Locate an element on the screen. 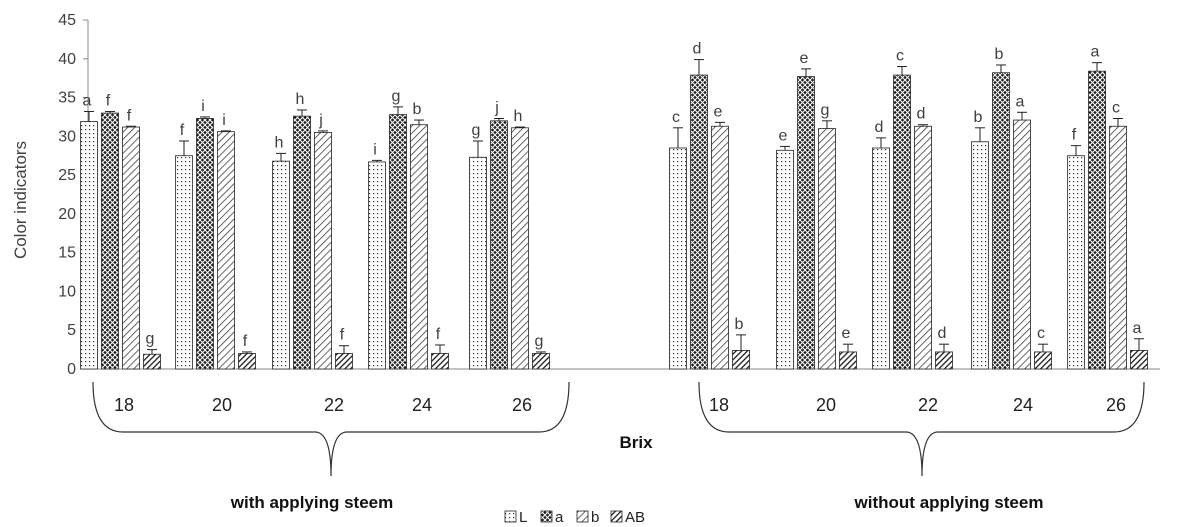 The width and height of the screenshot is (1177, 527). y-tick-label: 35 is located at coordinates (67, 98).